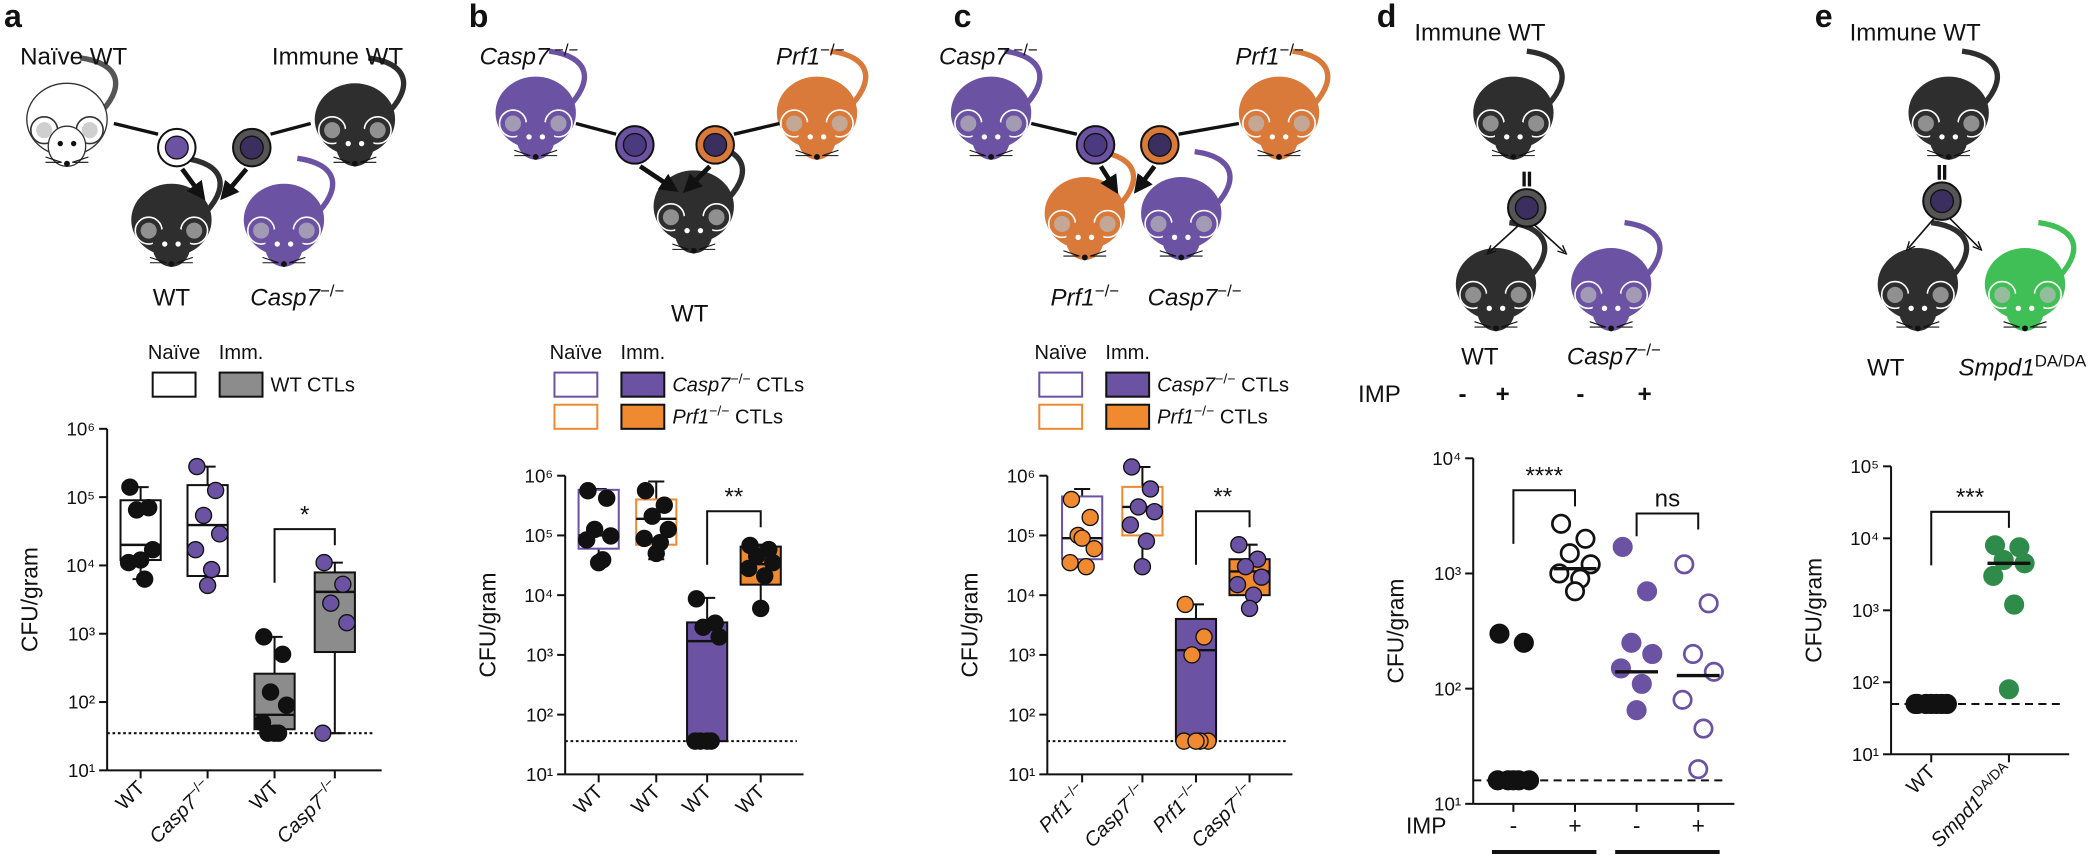  I want to click on label-part: Casp7, so click(1602, 357).